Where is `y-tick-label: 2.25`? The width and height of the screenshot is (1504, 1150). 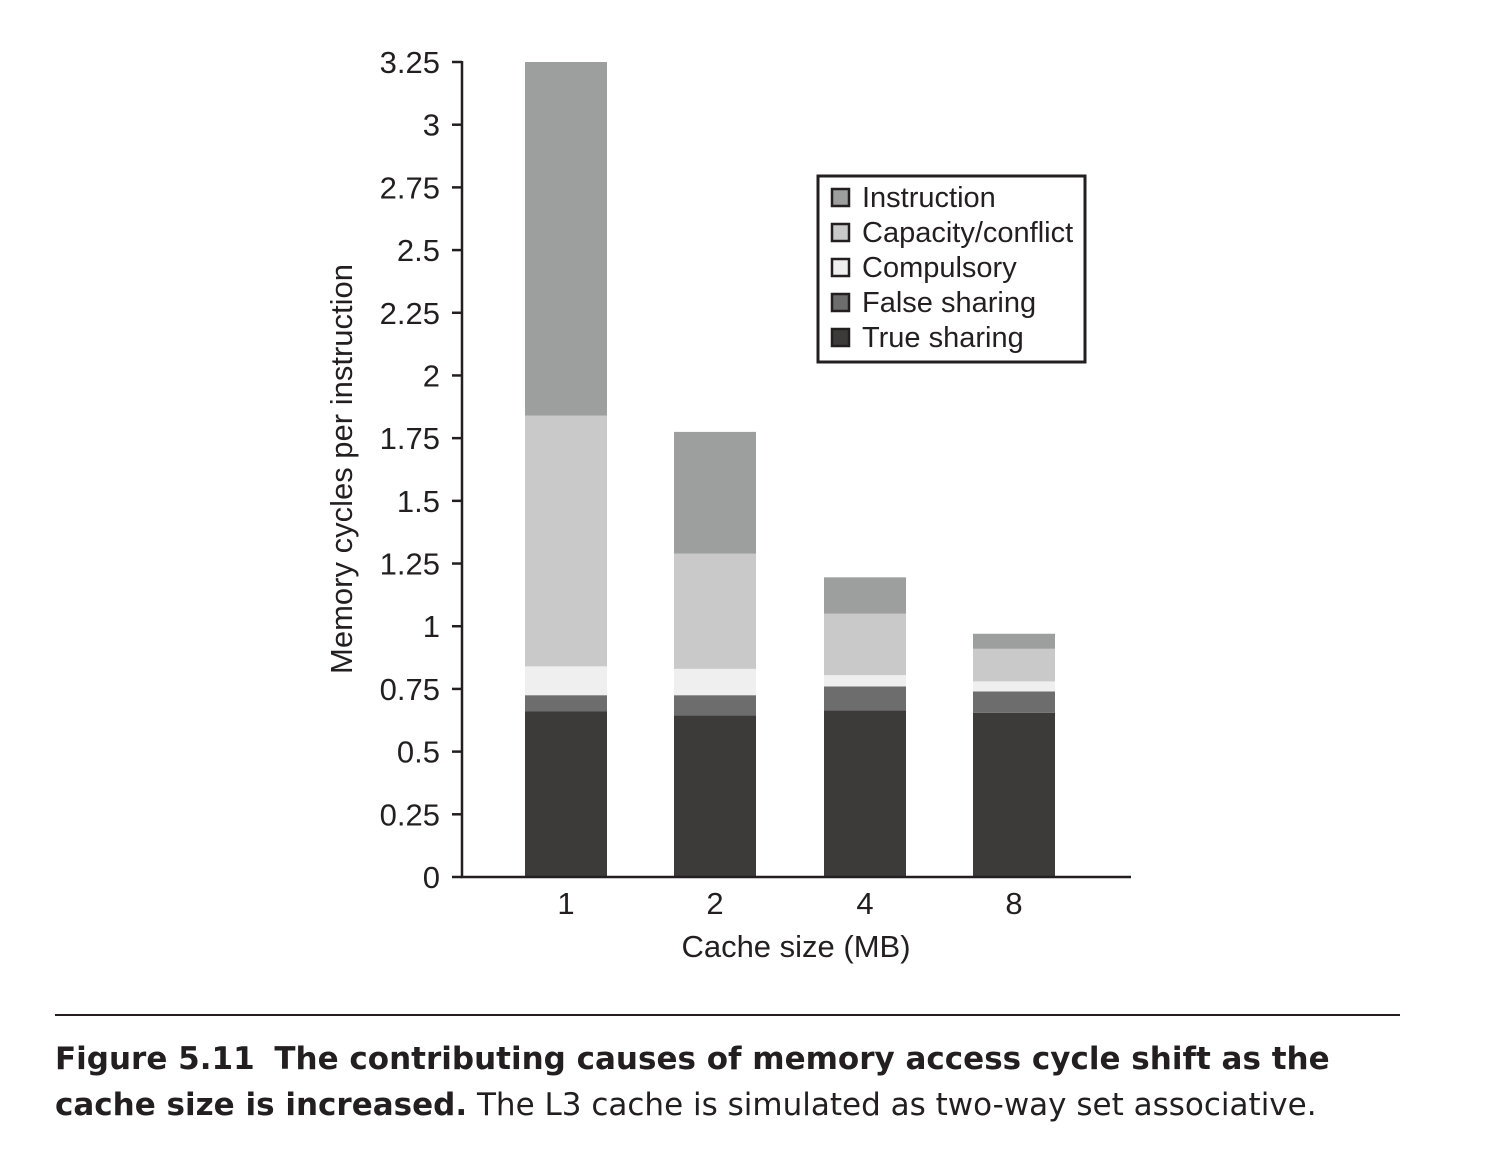
y-tick-label: 2.25 is located at coordinates (410, 313).